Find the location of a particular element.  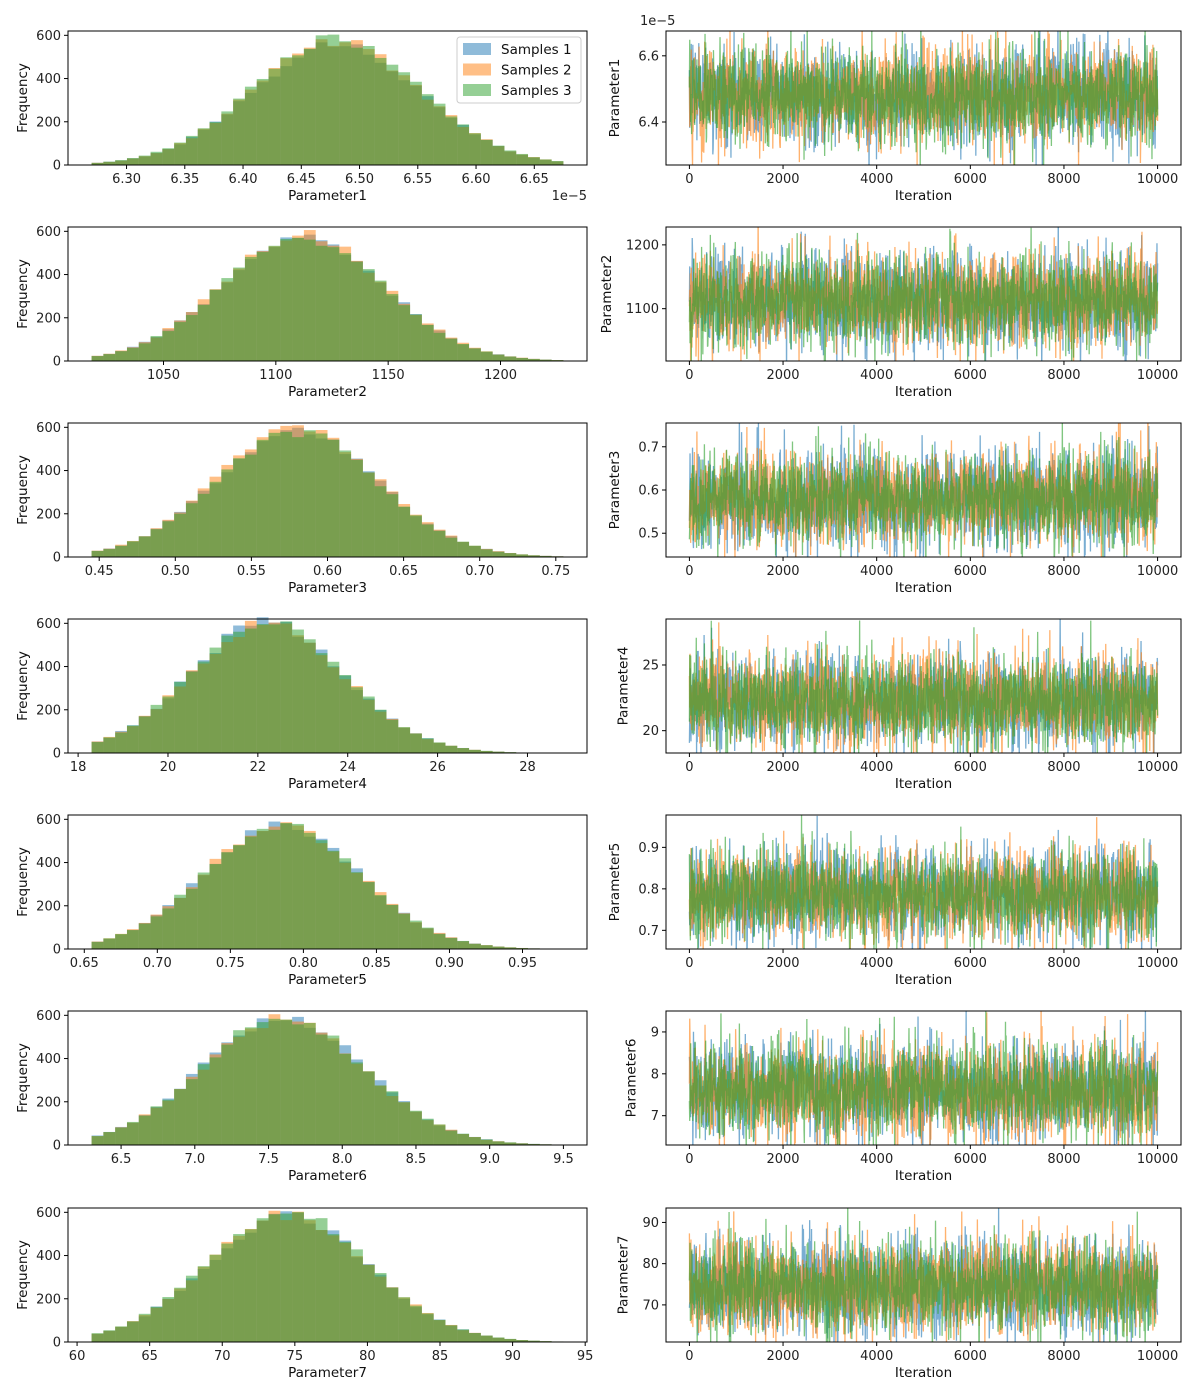

y-tick-label: 0.6 is located at coordinates (648, 491).